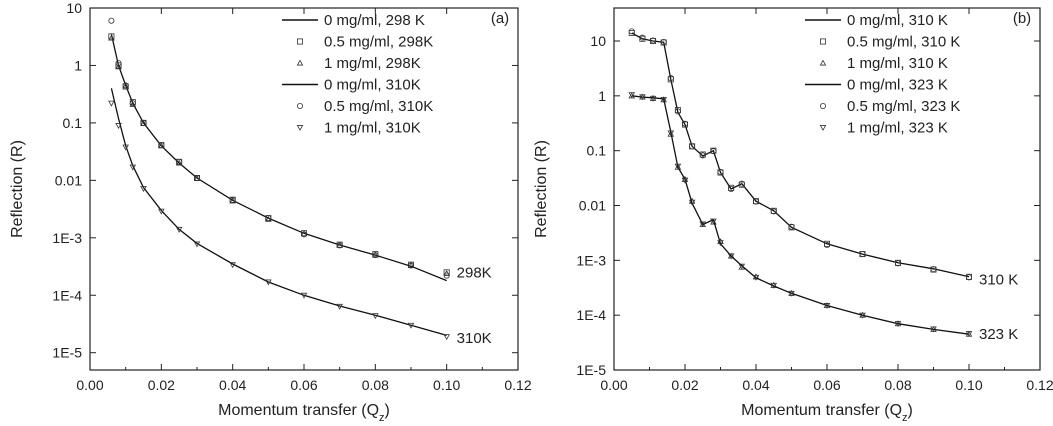 The image size is (1053, 426). Describe the element at coordinates (1022, 18) in the screenshot. I see `panel-label: (b)` at that location.